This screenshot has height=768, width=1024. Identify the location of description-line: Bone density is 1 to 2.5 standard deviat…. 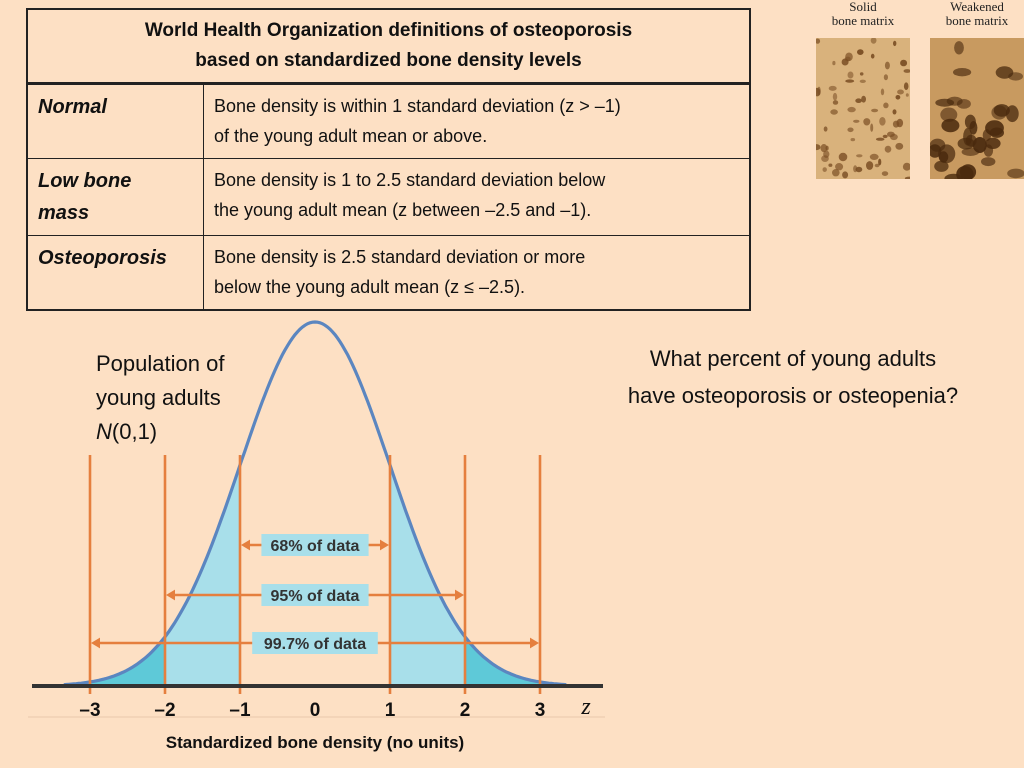
(410, 180).